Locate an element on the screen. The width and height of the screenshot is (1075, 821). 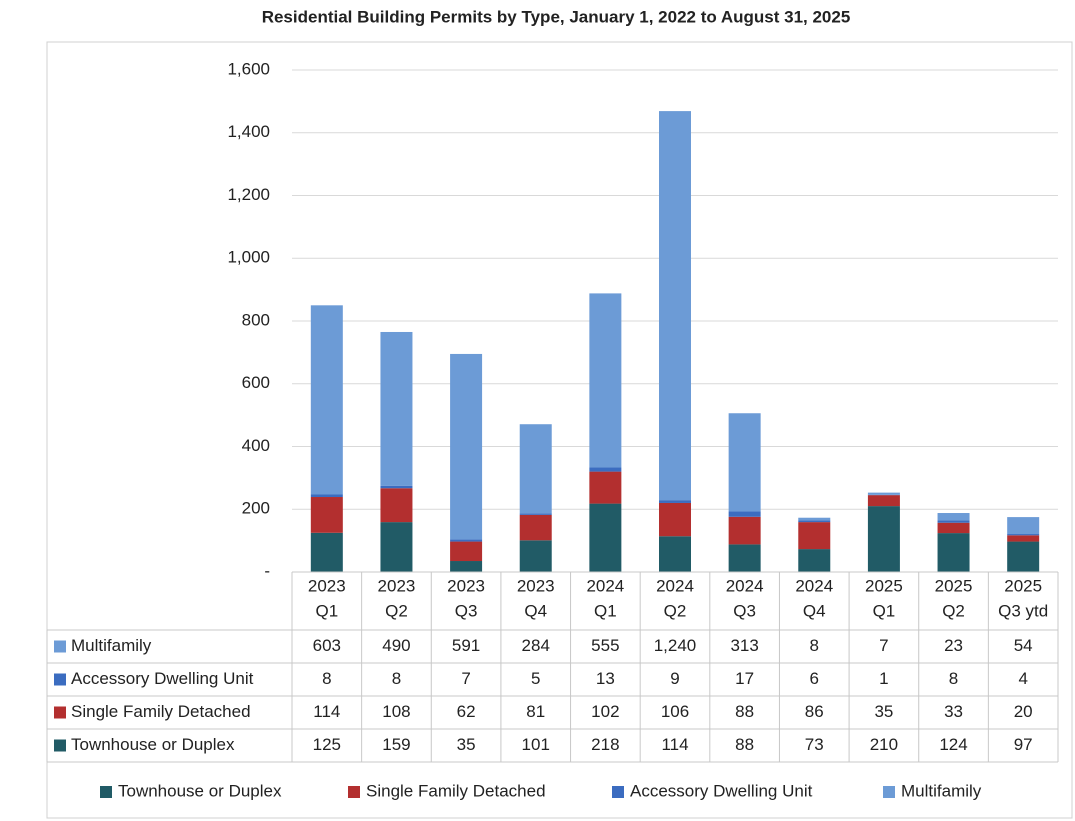
y-tick-label: 200 is located at coordinates (256, 508).